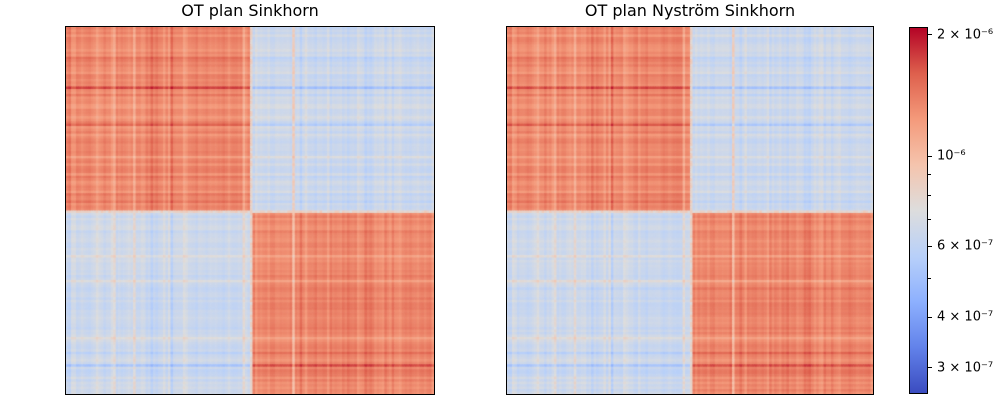 Image resolution: width=1000 pixels, height=400 pixels. Describe the element at coordinates (965, 368) in the screenshot. I see `colorbar-tick-label: 3 × 10⁻⁷` at that location.